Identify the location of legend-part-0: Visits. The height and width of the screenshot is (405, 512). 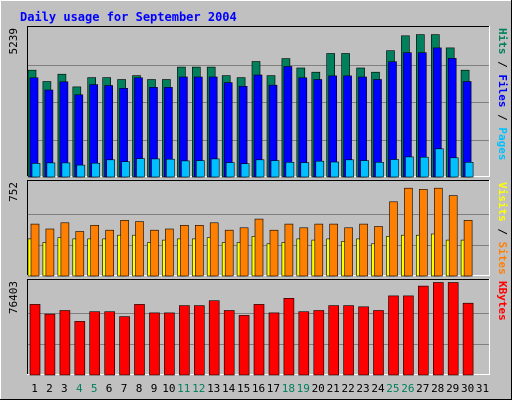
(502, 202).